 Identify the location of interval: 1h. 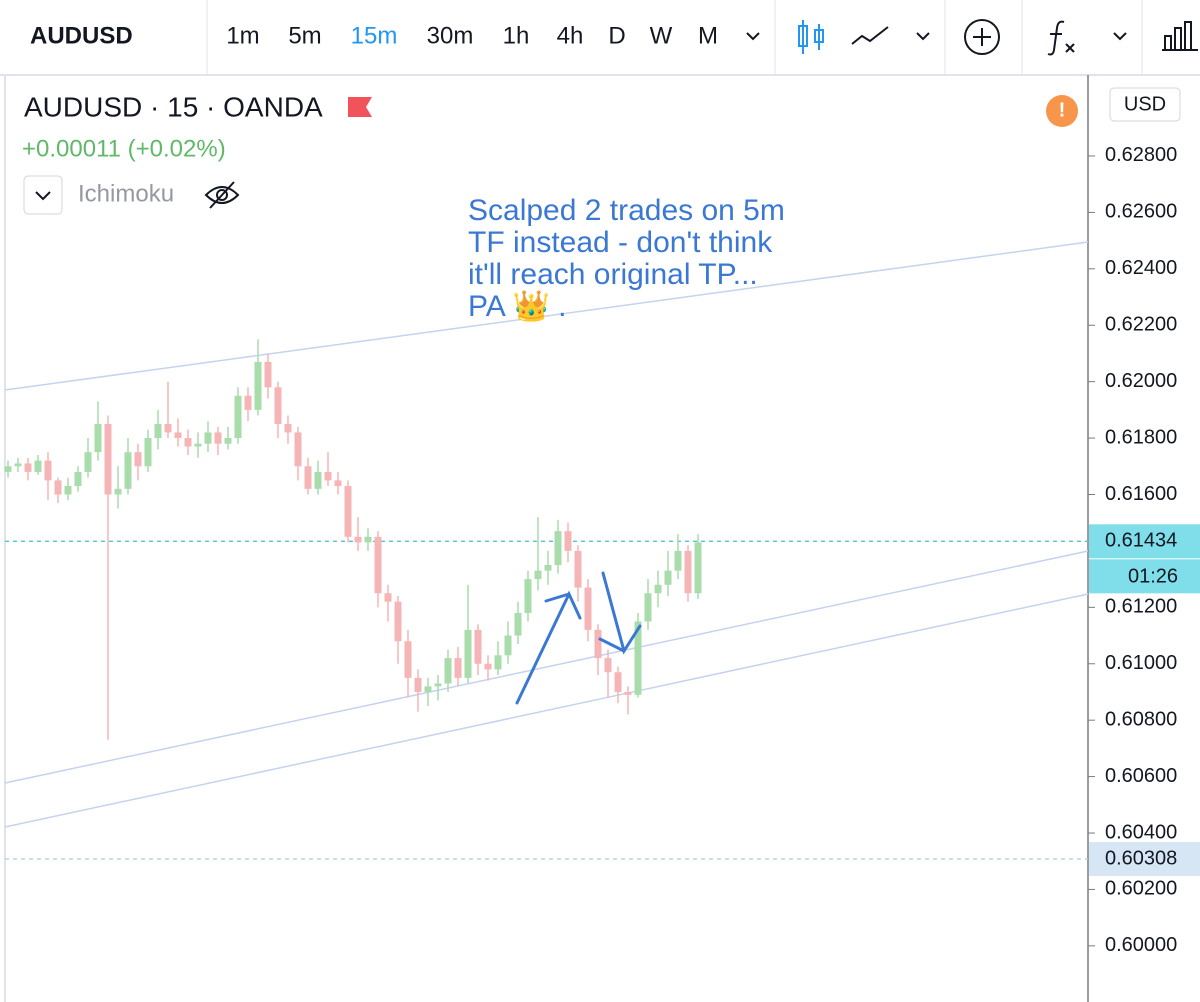
(516, 35).